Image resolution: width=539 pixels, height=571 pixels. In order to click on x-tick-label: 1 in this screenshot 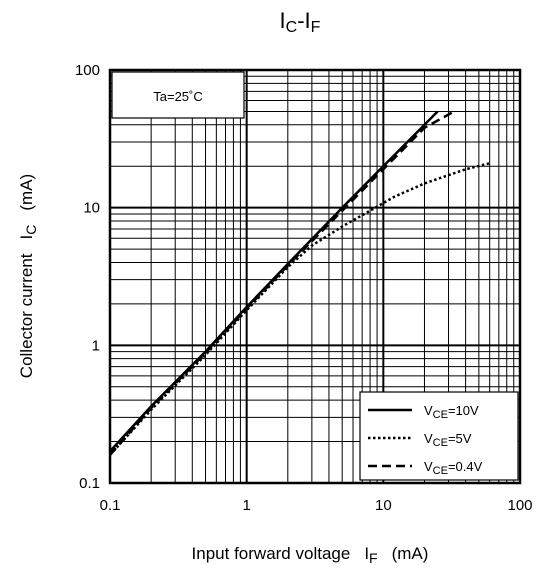, I will do `click(246, 505)`.